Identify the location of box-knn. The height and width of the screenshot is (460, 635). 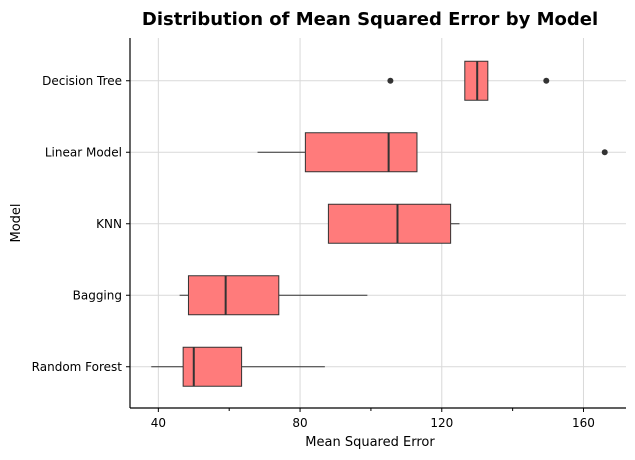
(389, 223).